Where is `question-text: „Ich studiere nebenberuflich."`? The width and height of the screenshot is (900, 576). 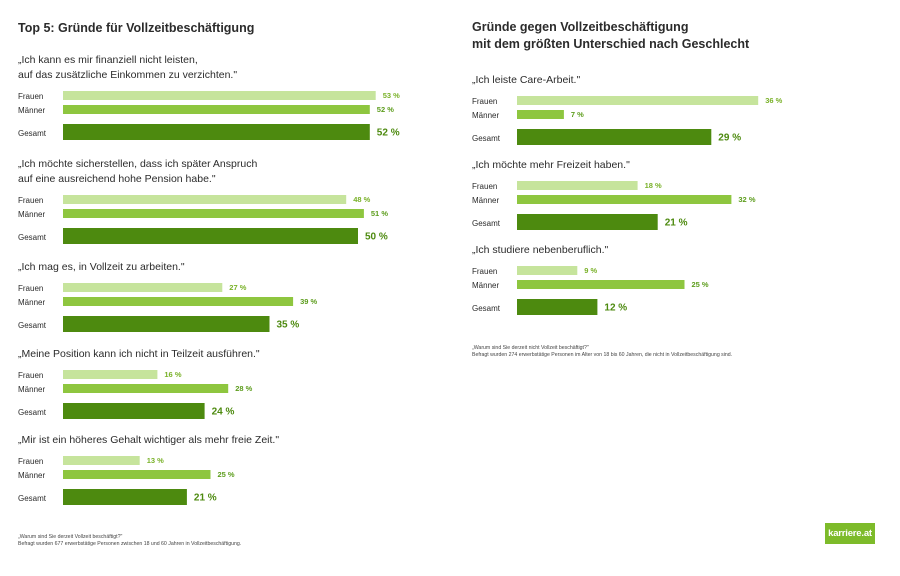
question-text: „Ich studiere nebenberuflich." is located at coordinates (540, 250).